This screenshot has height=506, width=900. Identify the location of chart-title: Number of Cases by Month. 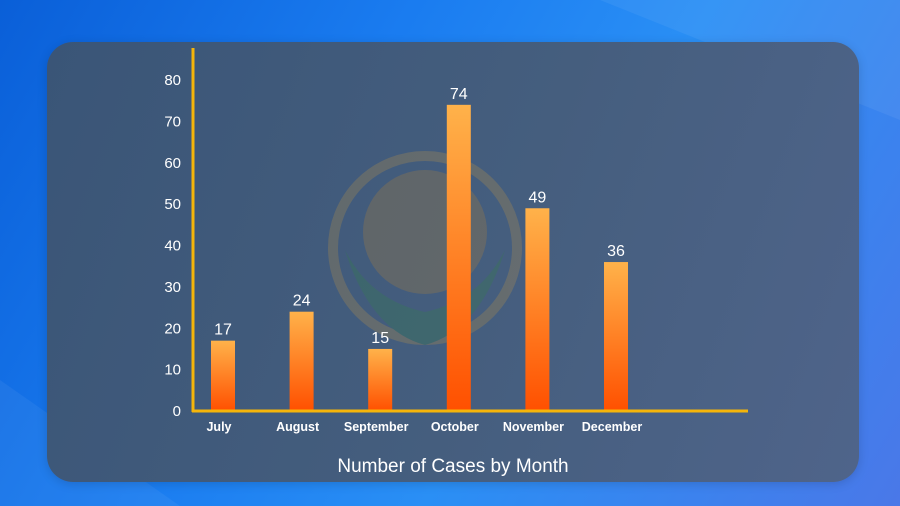
(452, 466).